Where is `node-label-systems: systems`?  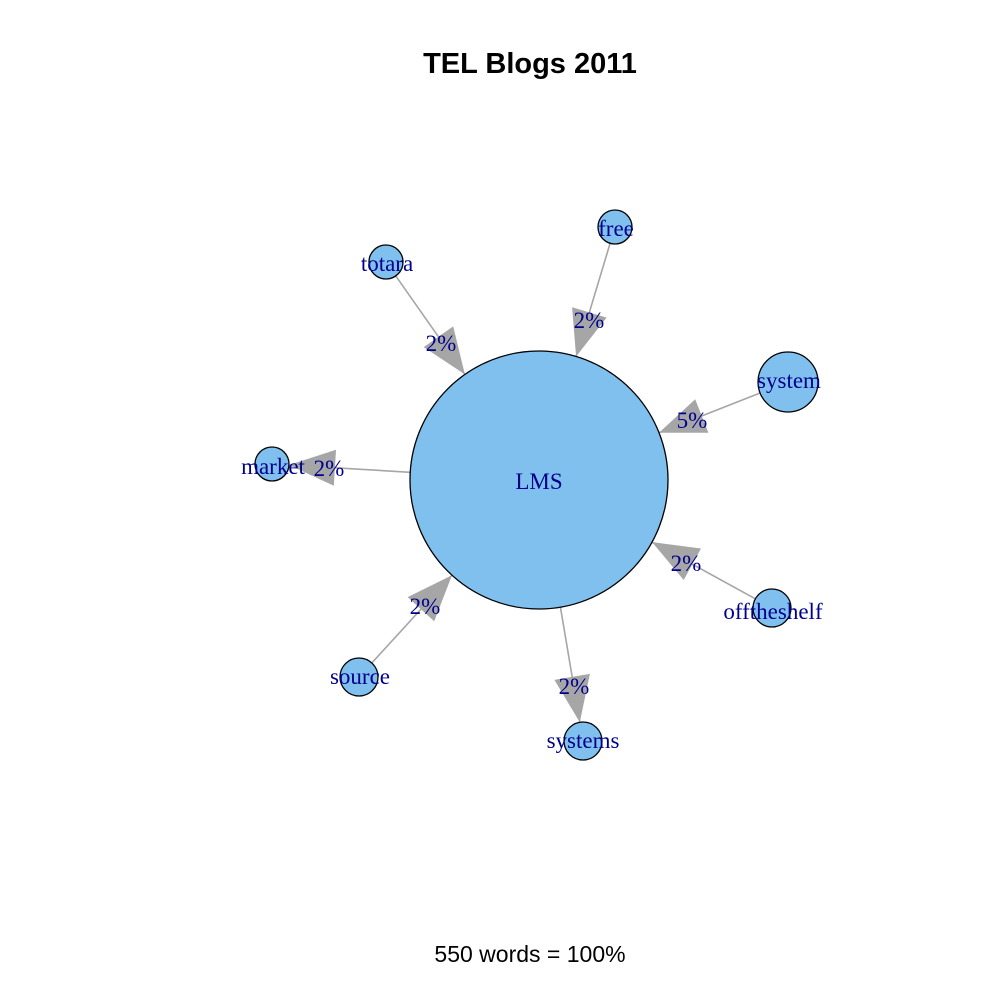
node-label-systems: systems is located at coordinates (583, 740).